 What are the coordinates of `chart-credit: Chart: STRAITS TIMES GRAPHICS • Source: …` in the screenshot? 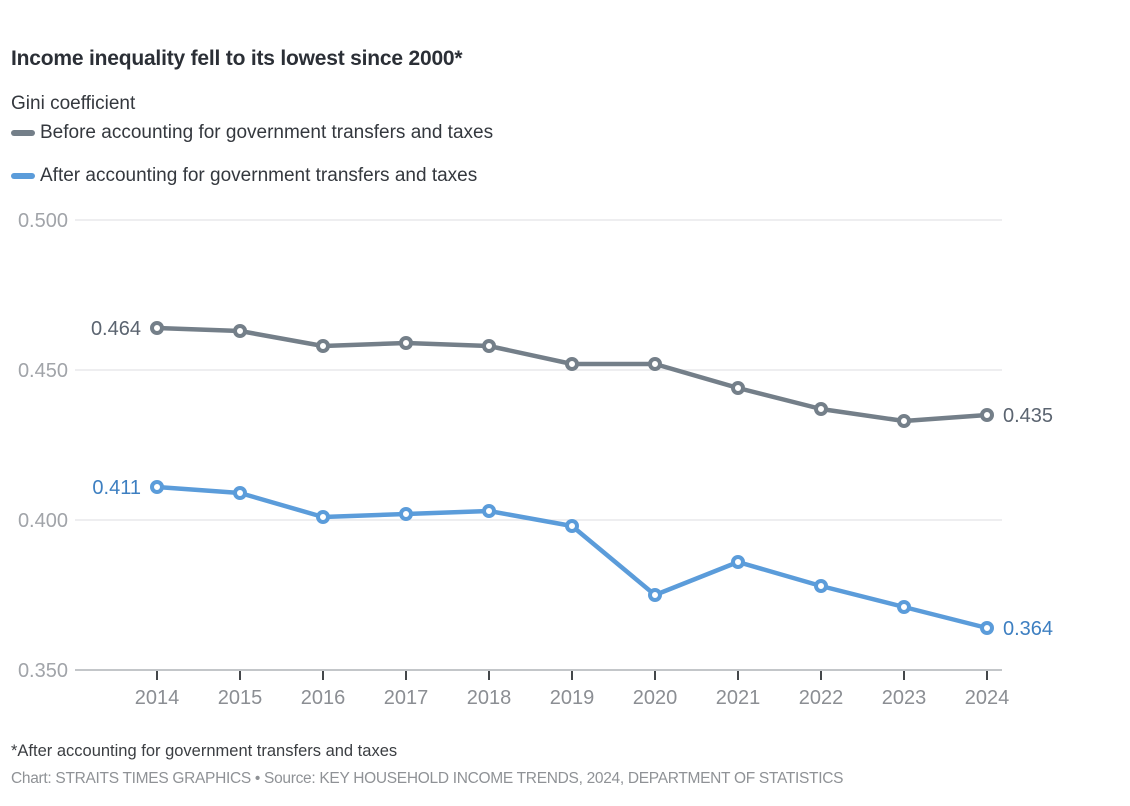 It's located at (427, 778).